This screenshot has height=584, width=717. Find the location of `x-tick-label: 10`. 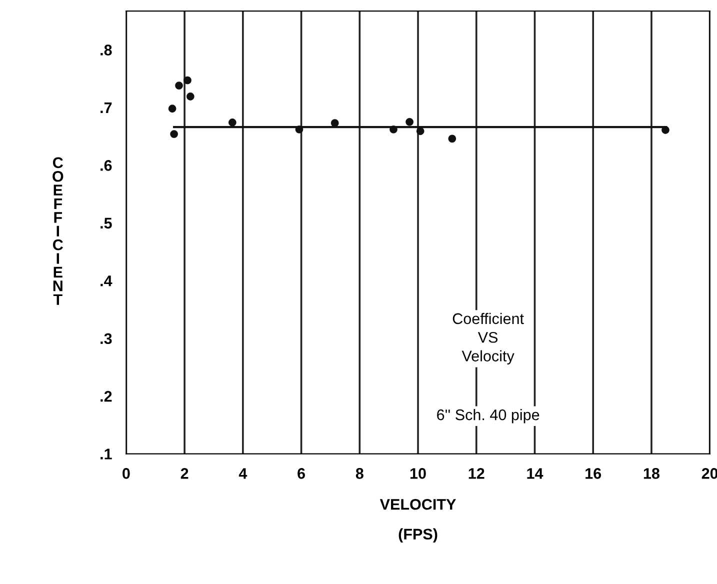

x-tick-label: 10 is located at coordinates (418, 473).